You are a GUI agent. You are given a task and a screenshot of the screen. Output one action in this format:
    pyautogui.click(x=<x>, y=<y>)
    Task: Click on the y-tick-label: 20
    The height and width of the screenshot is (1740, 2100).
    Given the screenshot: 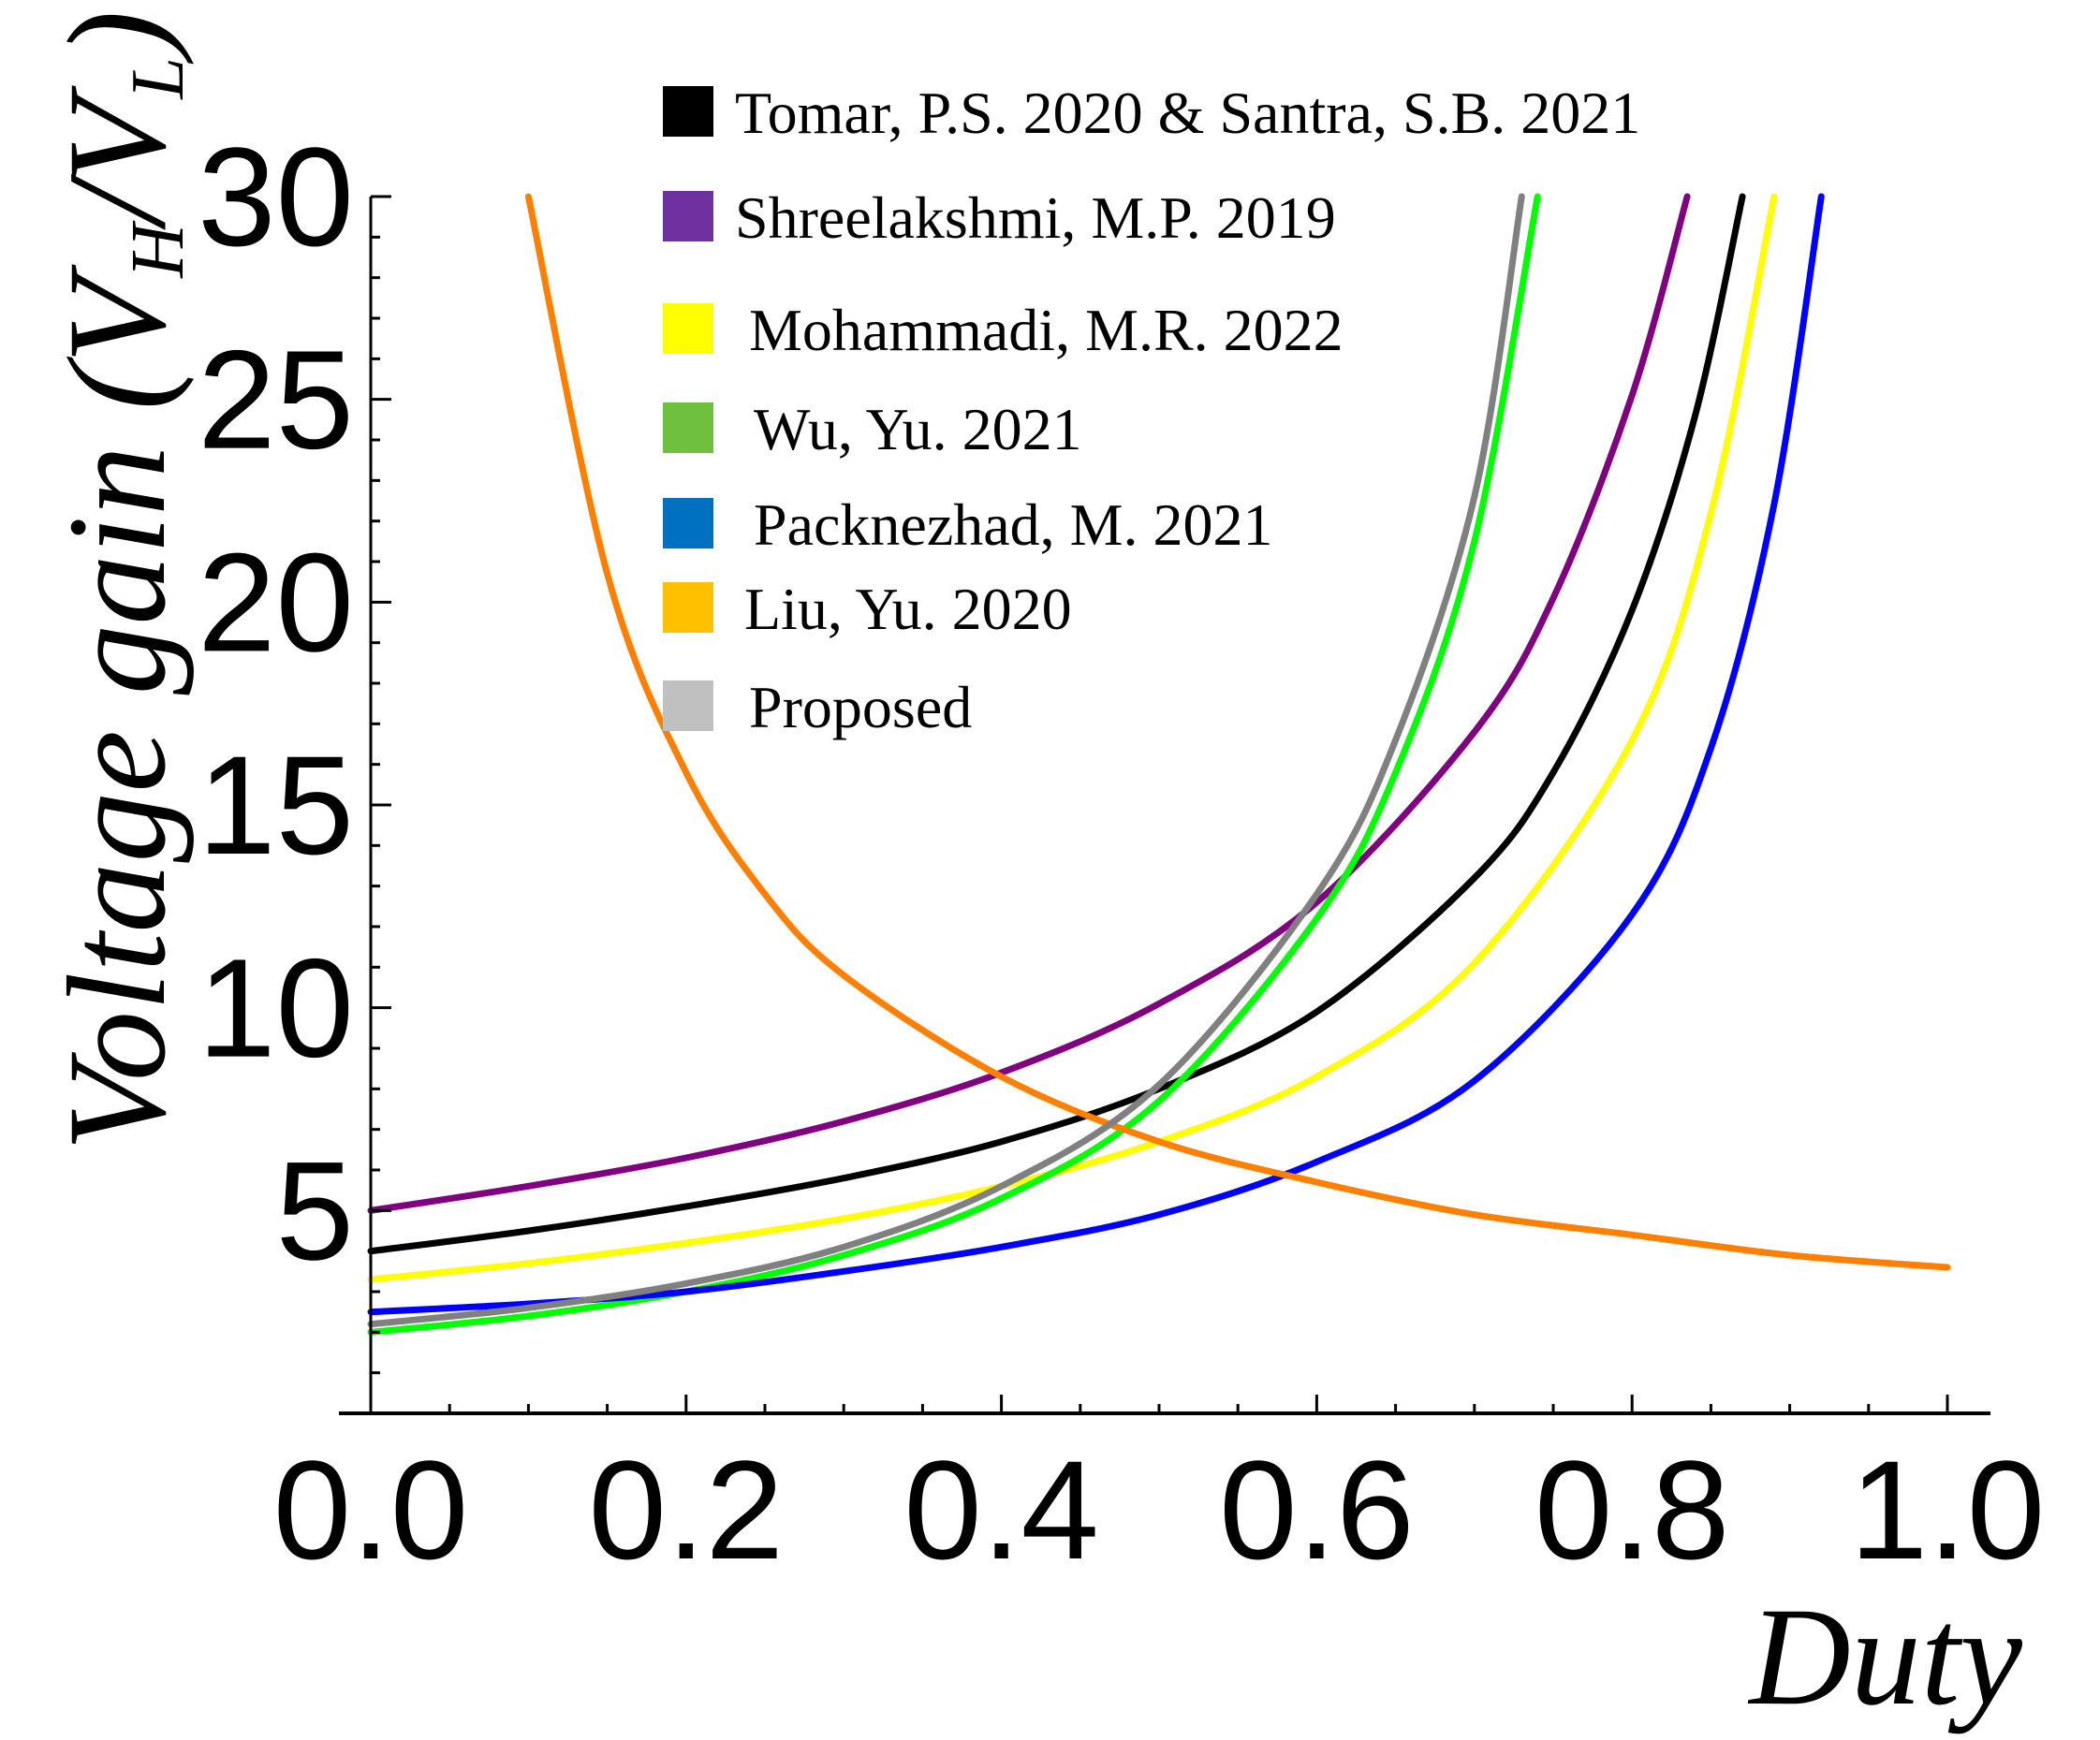 What is the action you would take?
    pyautogui.click(x=276, y=601)
    